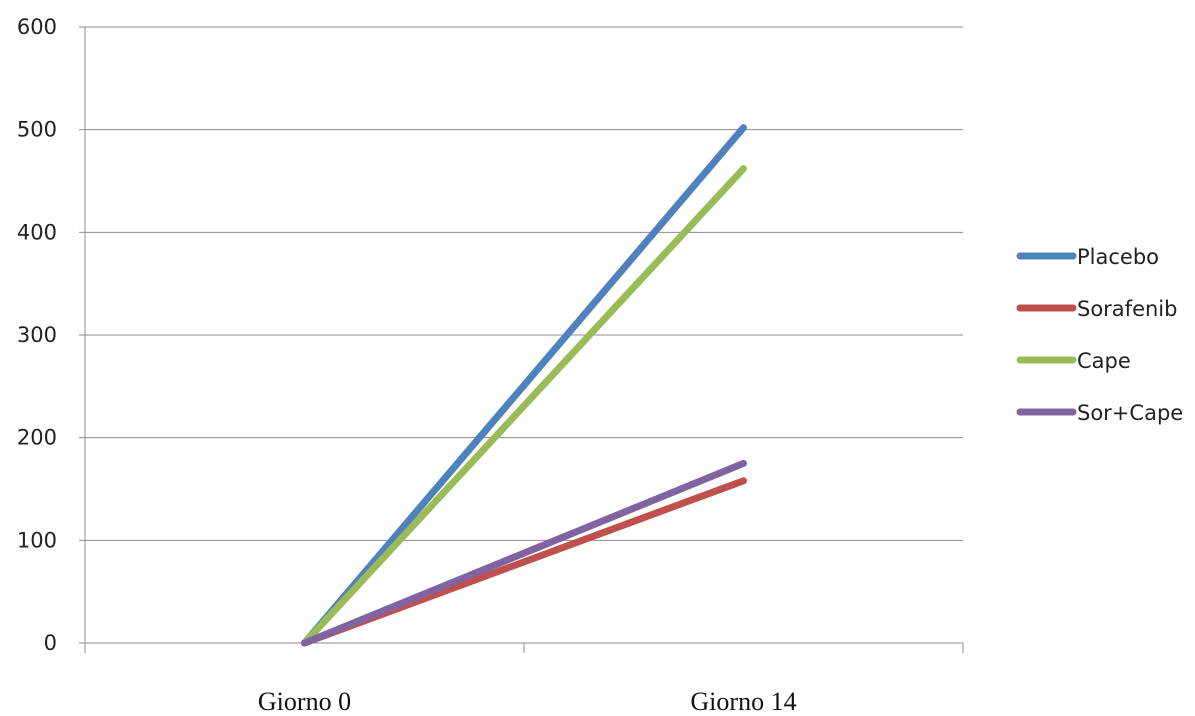 This screenshot has height=716, width=1195. Describe the element at coordinates (1099, 335) in the screenshot. I see `legend: Placebo Sorafenib Cape Sor+Cape` at that location.